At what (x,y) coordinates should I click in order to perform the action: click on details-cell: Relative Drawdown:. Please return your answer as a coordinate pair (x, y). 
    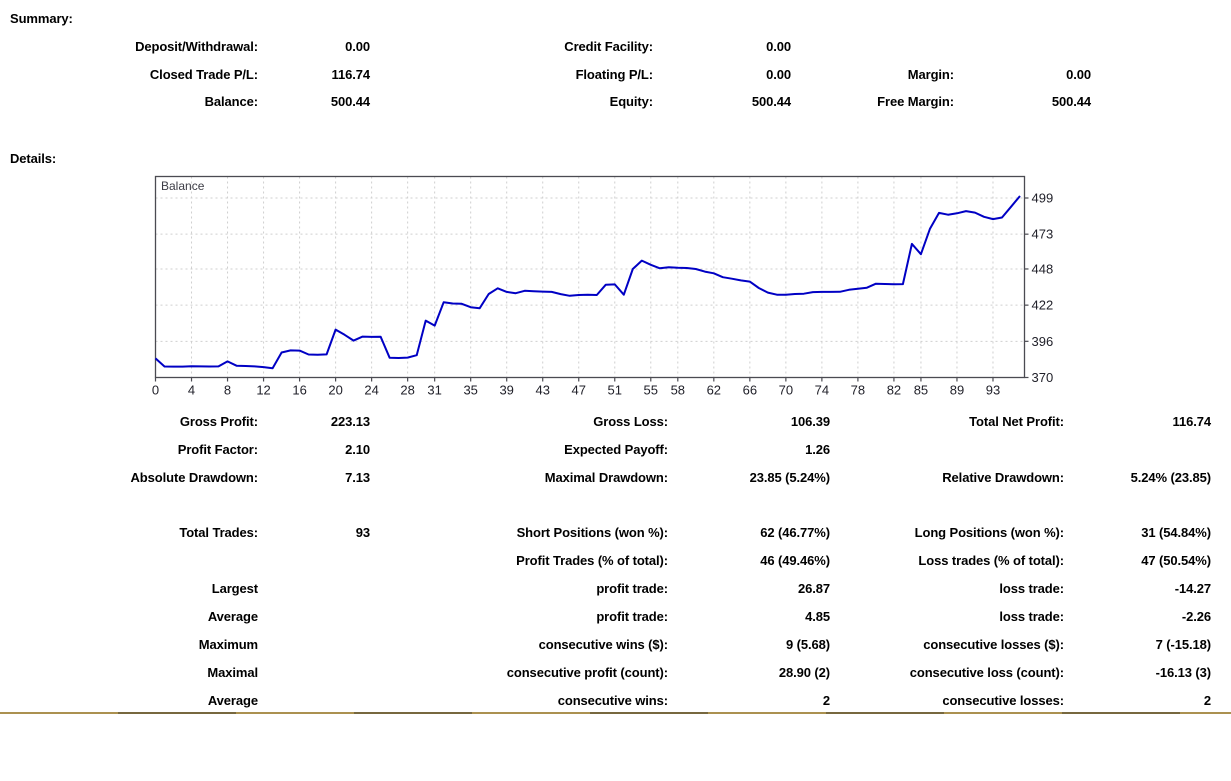
    Looking at the image, I should click on (1003, 477).